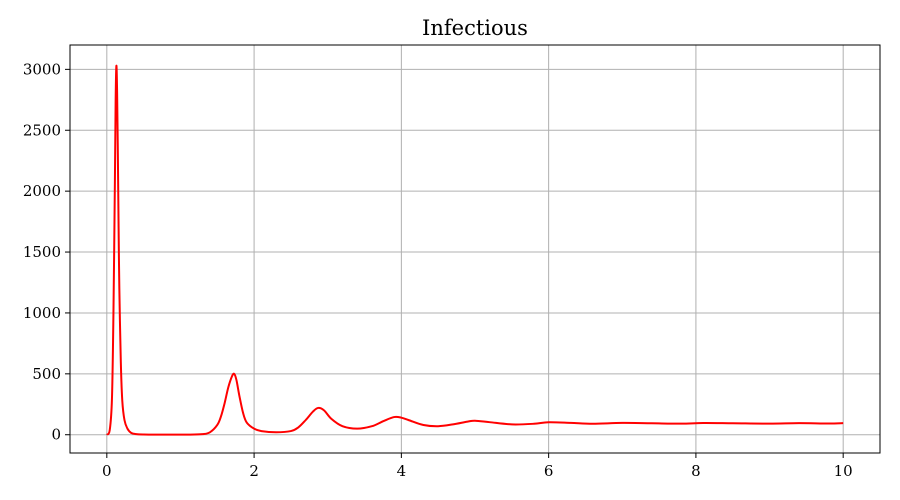 Image resolution: width=900 pixels, height=500 pixels. What do you see at coordinates (42, 130) in the screenshot?
I see `y-tick-label: 2500` at bounding box center [42, 130].